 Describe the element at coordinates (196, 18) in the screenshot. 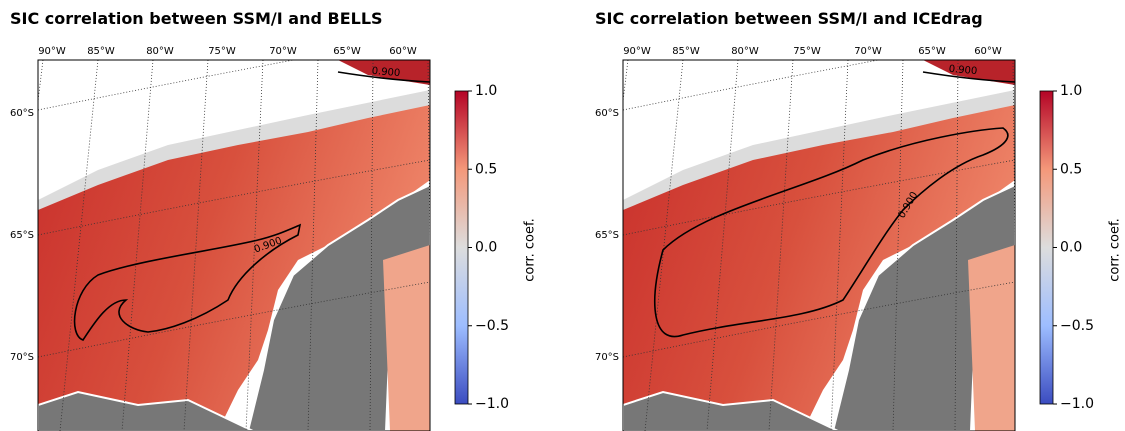

I see `panel-title: SIC correlation between SSM/I and BELLS` at that location.